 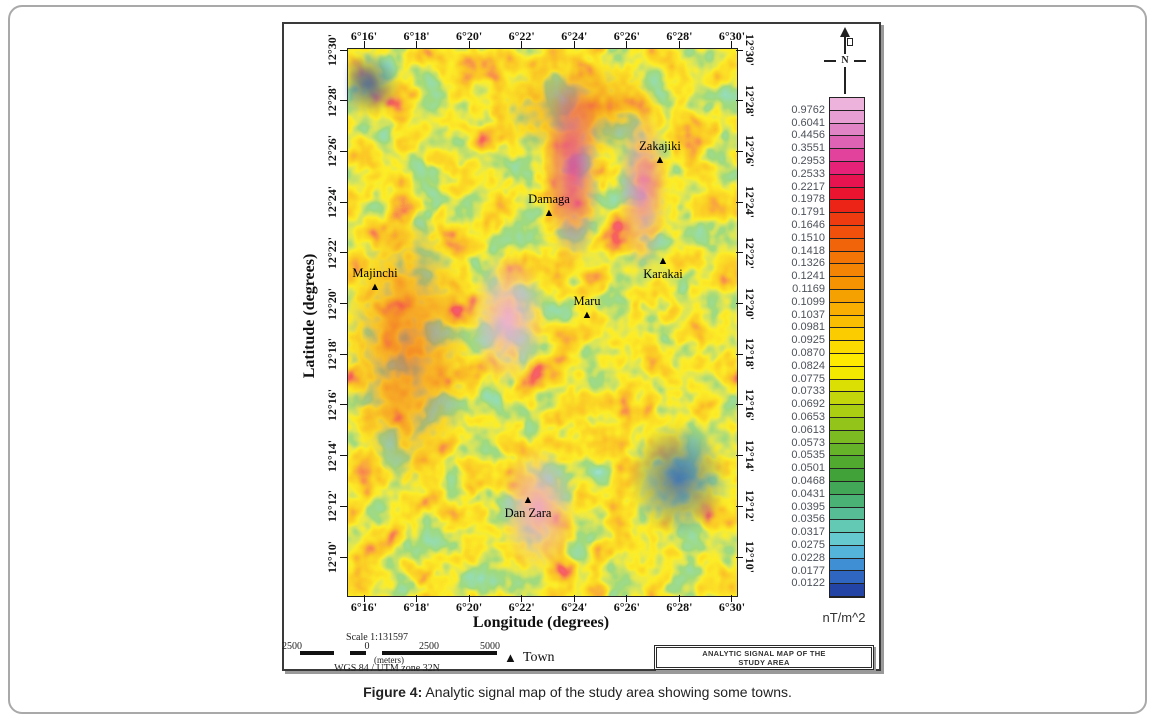 What do you see at coordinates (541, 622) in the screenshot?
I see `x-axis-title: Longitude (degrees)` at bounding box center [541, 622].